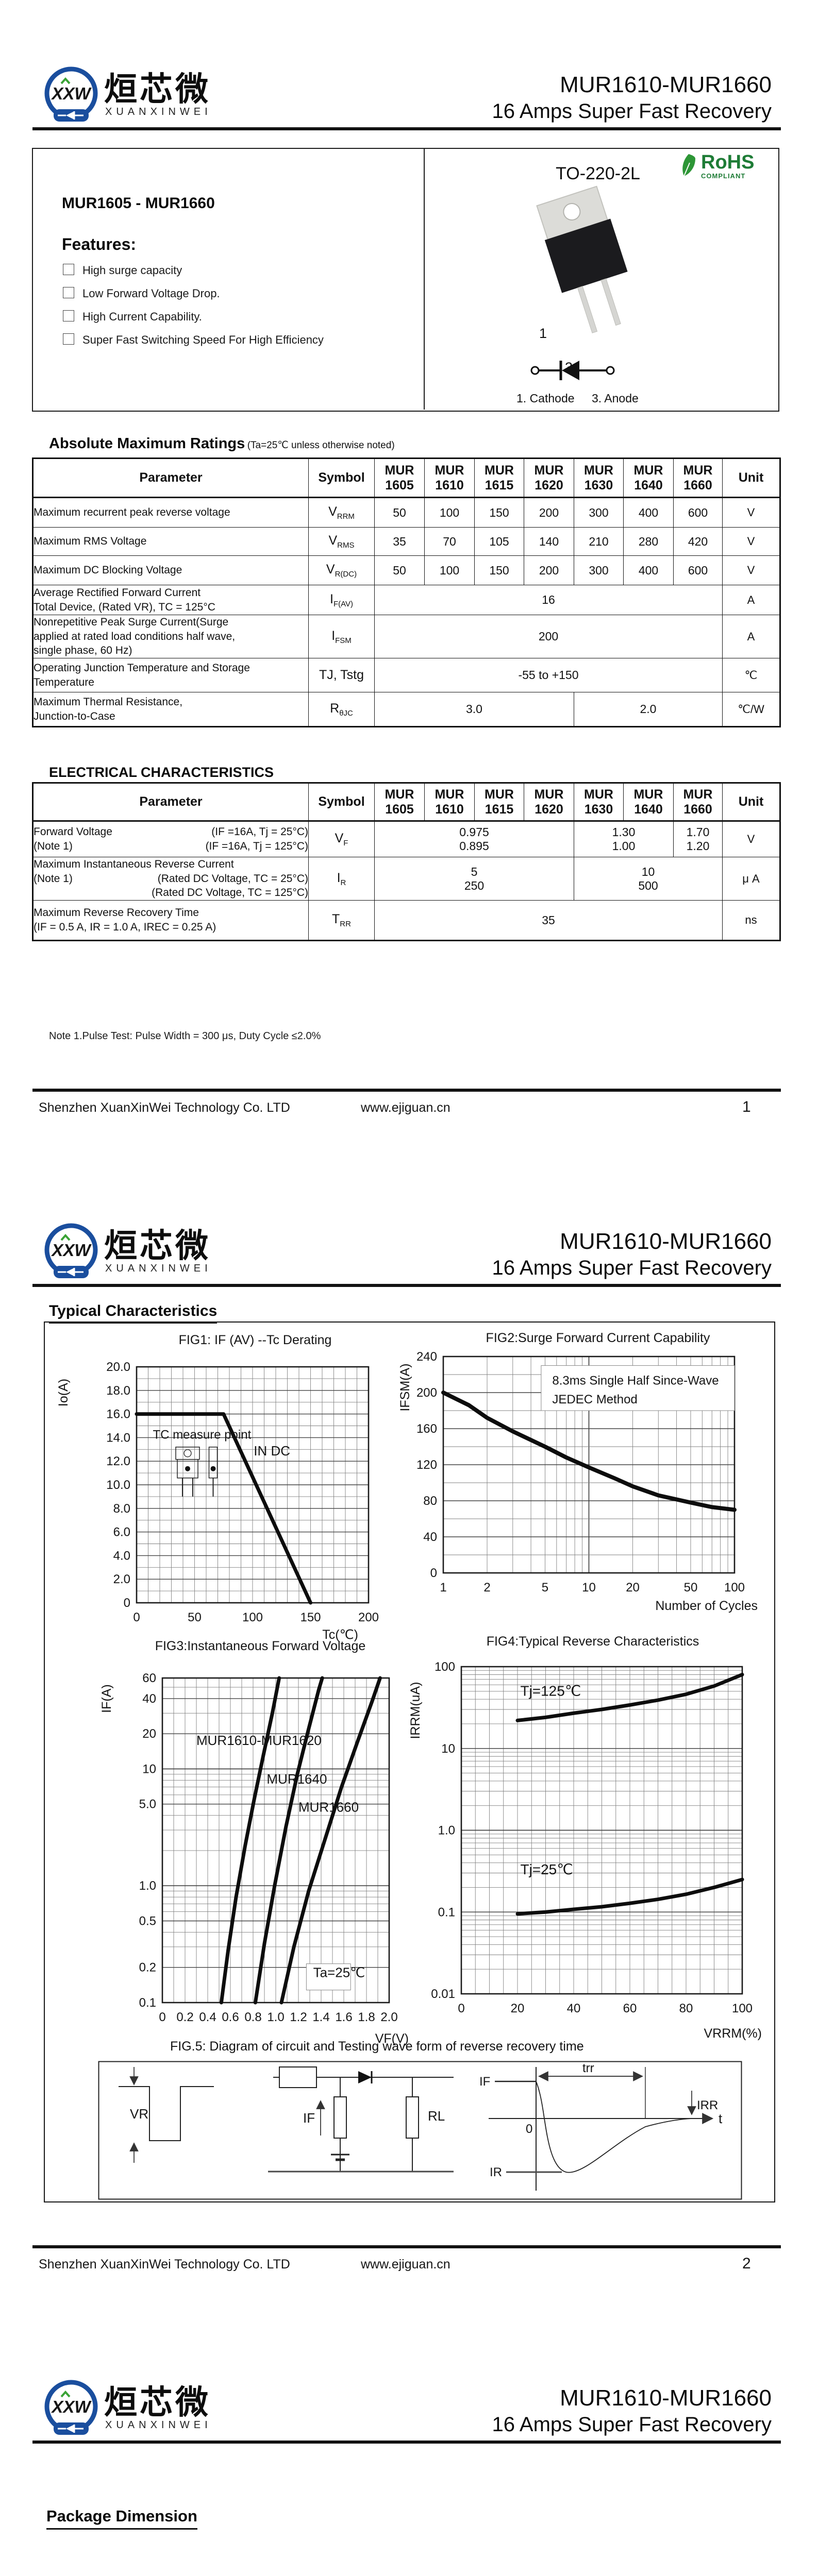 This screenshot has height=2576, width=818. I want to click on y-axis-label: IRRM(uA), so click(415, 1710).